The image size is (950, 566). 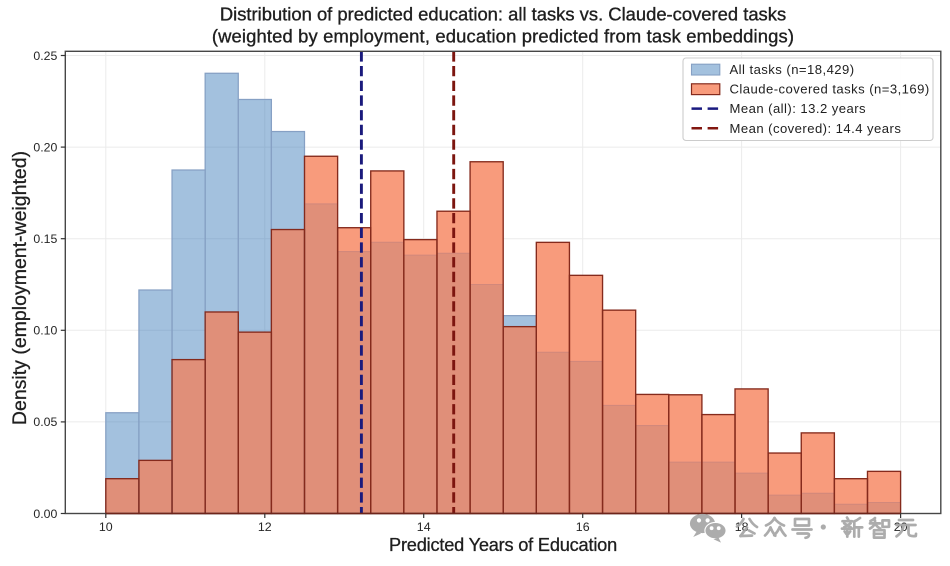 What do you see at coordinates (503, 545) in the screenshot?
I see `svg-text: Predicted Years of Education` at bounding box center [503, 545].